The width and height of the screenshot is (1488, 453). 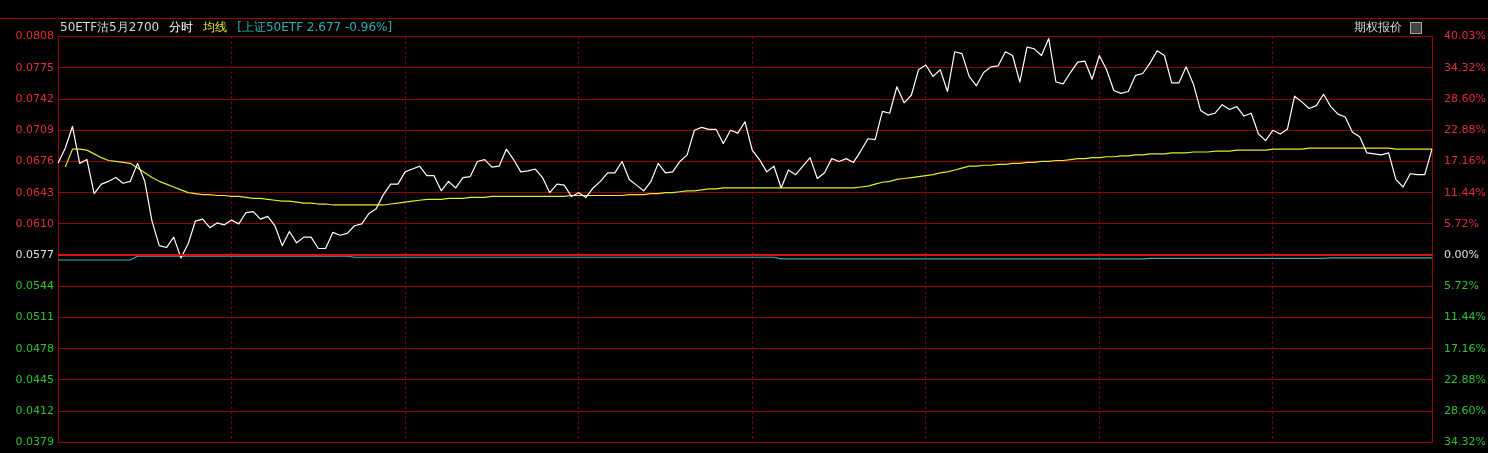 I want to click on chart-title: 50ETF沽5月2700, so click(x=110, y=27).